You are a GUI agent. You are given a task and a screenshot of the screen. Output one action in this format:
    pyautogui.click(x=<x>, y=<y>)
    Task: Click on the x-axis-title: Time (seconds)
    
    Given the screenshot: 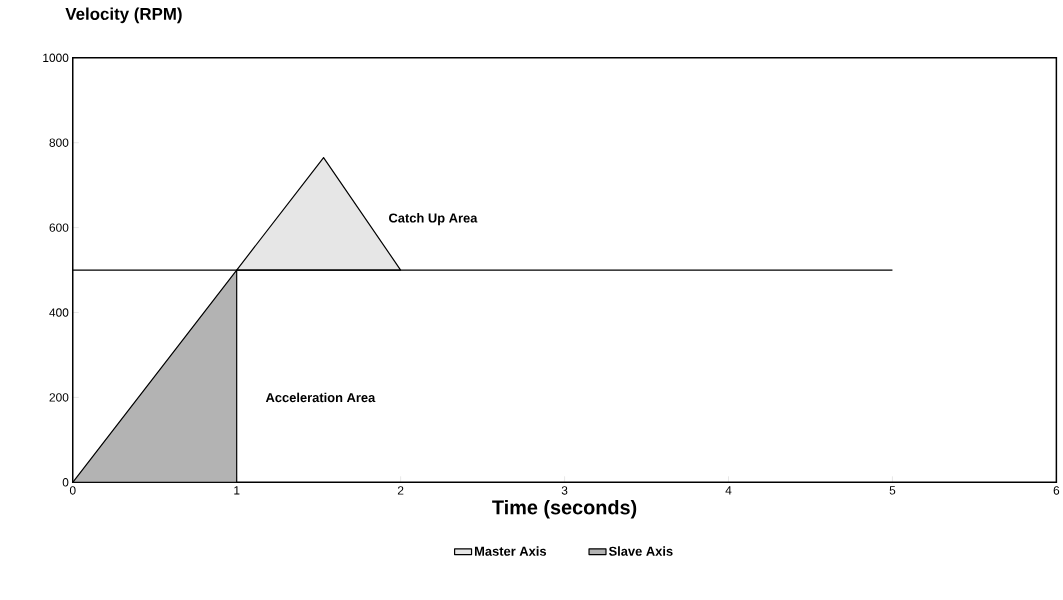 What is the action you would take?
    pyautogui.click(x=564, y=509)
    